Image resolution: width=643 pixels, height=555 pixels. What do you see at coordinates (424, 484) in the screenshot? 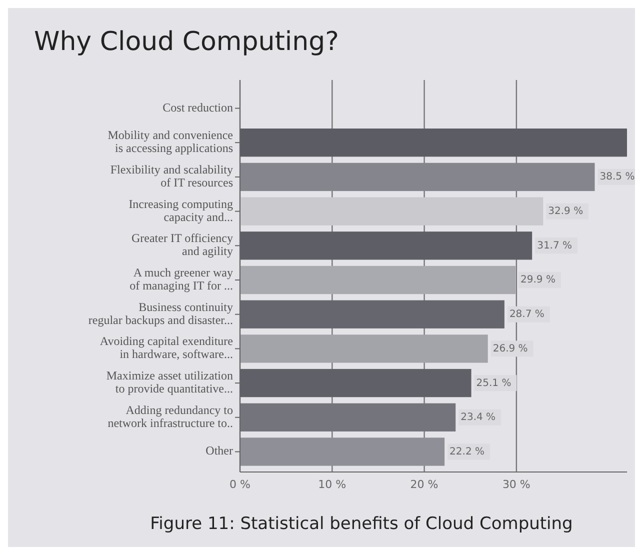
I see `x-tick-label: 20 %` at bounding box center [424, 484].